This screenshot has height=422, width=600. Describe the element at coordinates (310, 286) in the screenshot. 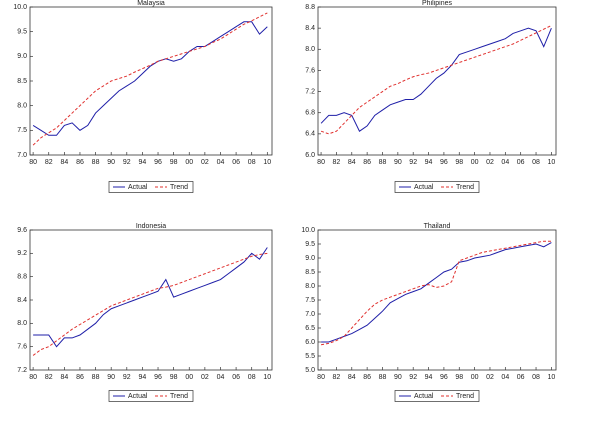

I see `y-tick-label: 8.0` at that location.